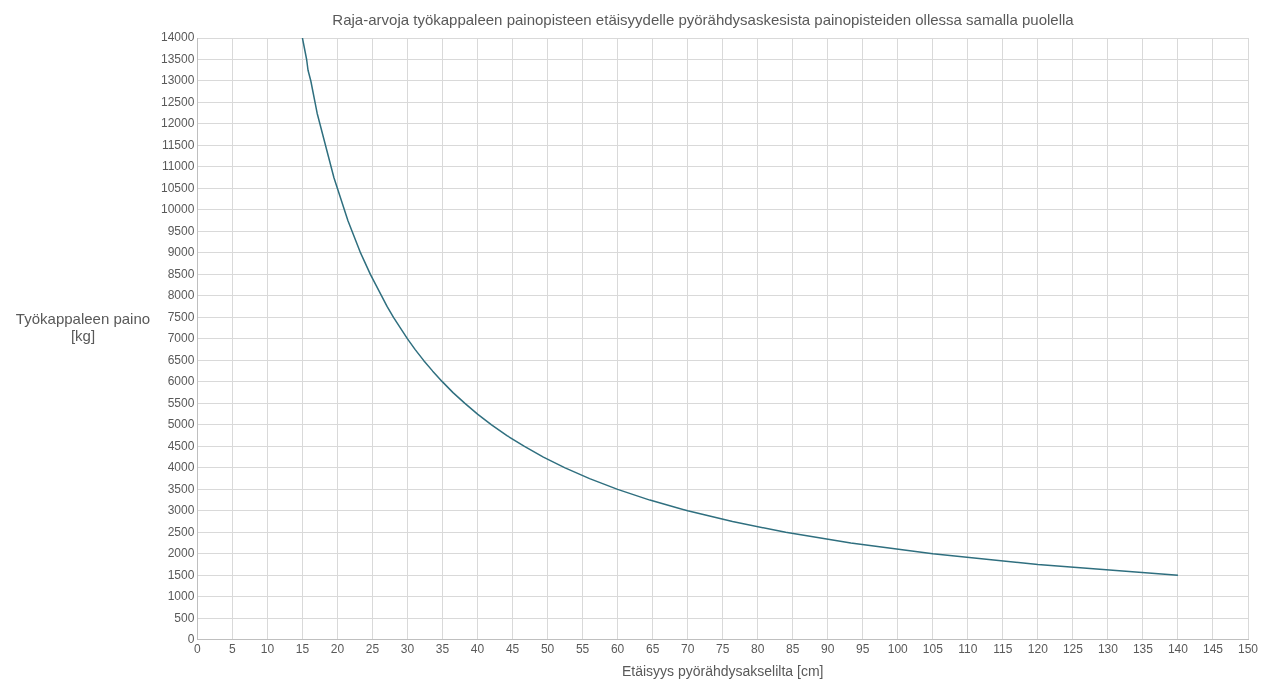 The height and width of the screenshot is (693, 1276). What do you see at coordinates (933, 649) in the screenshot?
I see `x-tick-label: 105` at bounding box center [933, 649].